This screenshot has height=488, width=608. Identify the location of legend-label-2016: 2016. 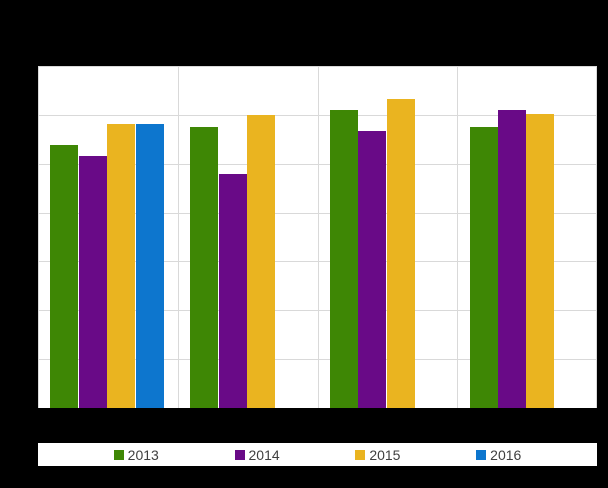
(506, 454).